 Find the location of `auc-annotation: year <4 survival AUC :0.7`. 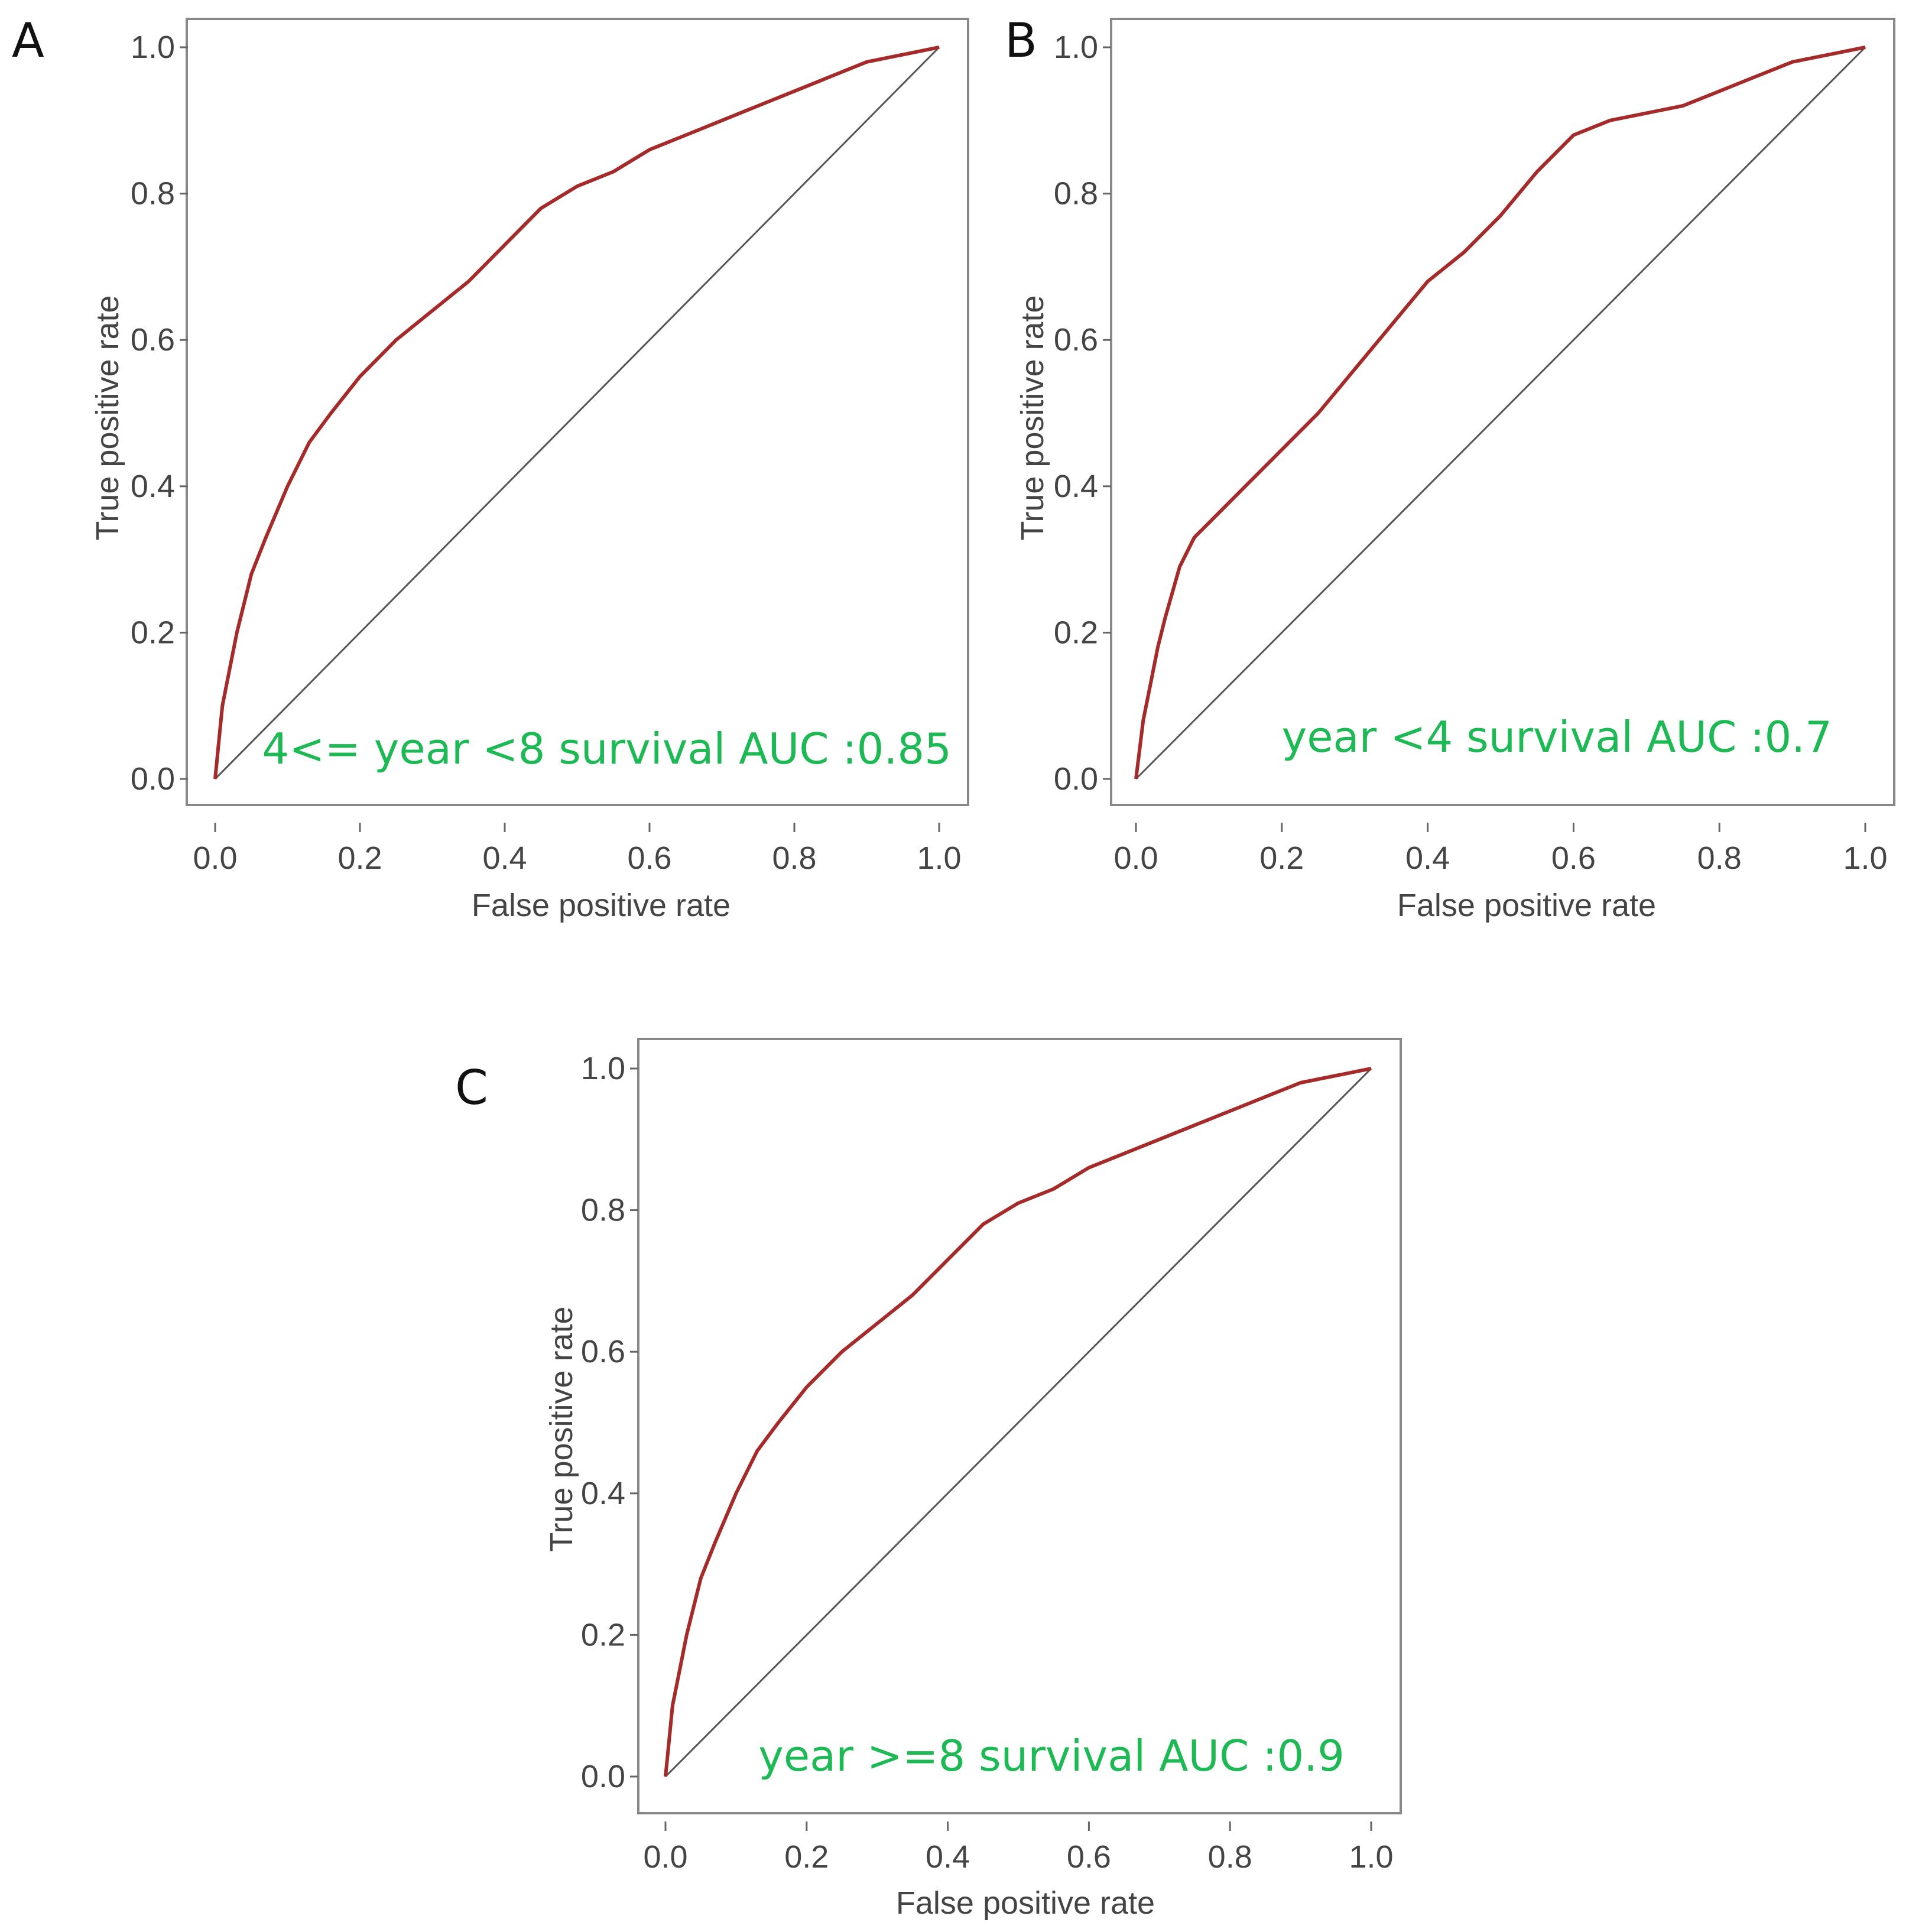

auc-annotation: year <4 survival AUC :0.7 is located at coordinates (1557, 737).